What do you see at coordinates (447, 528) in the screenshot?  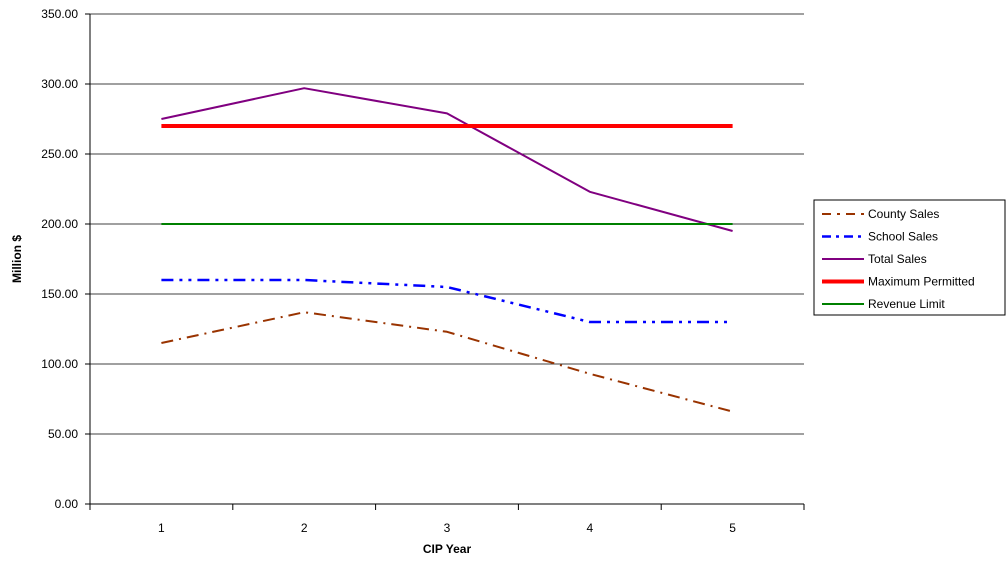 I see `x-tick-label: 3` at bounding box center [447, 528].